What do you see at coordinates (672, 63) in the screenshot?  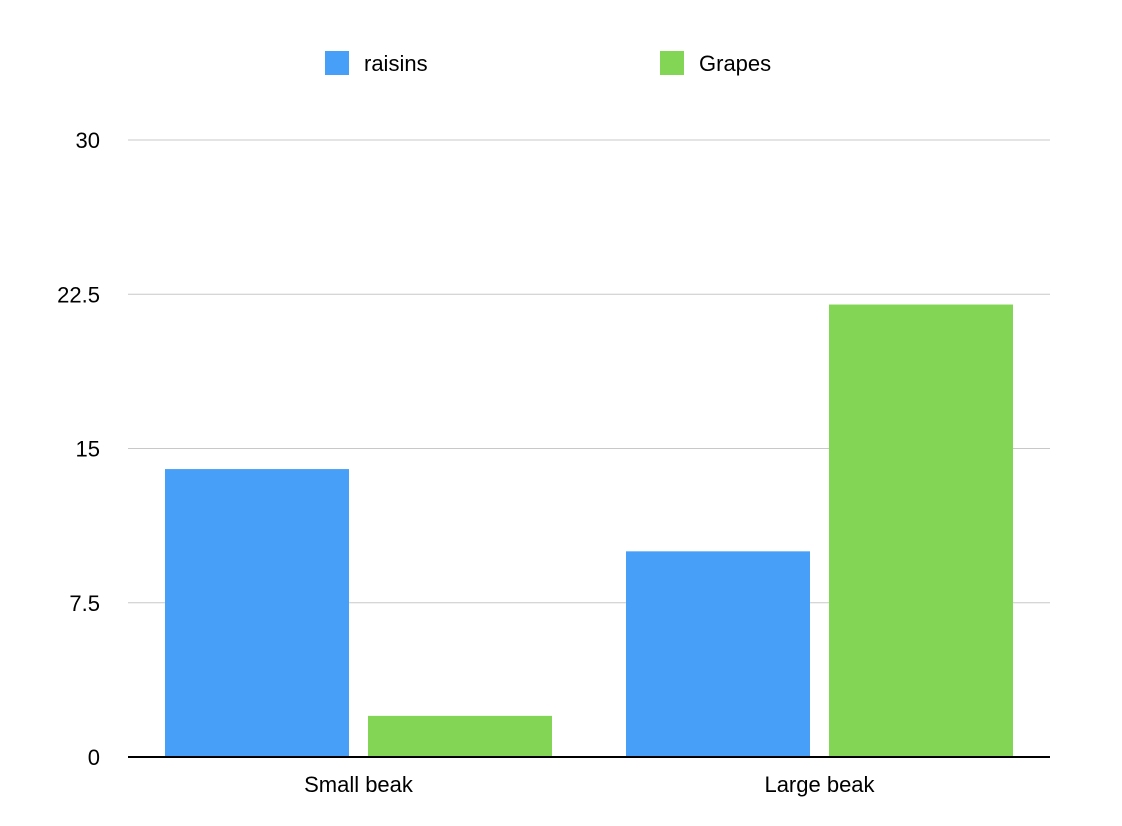 I see `legend-swatch-grapes` at bounding box center [672, 63].